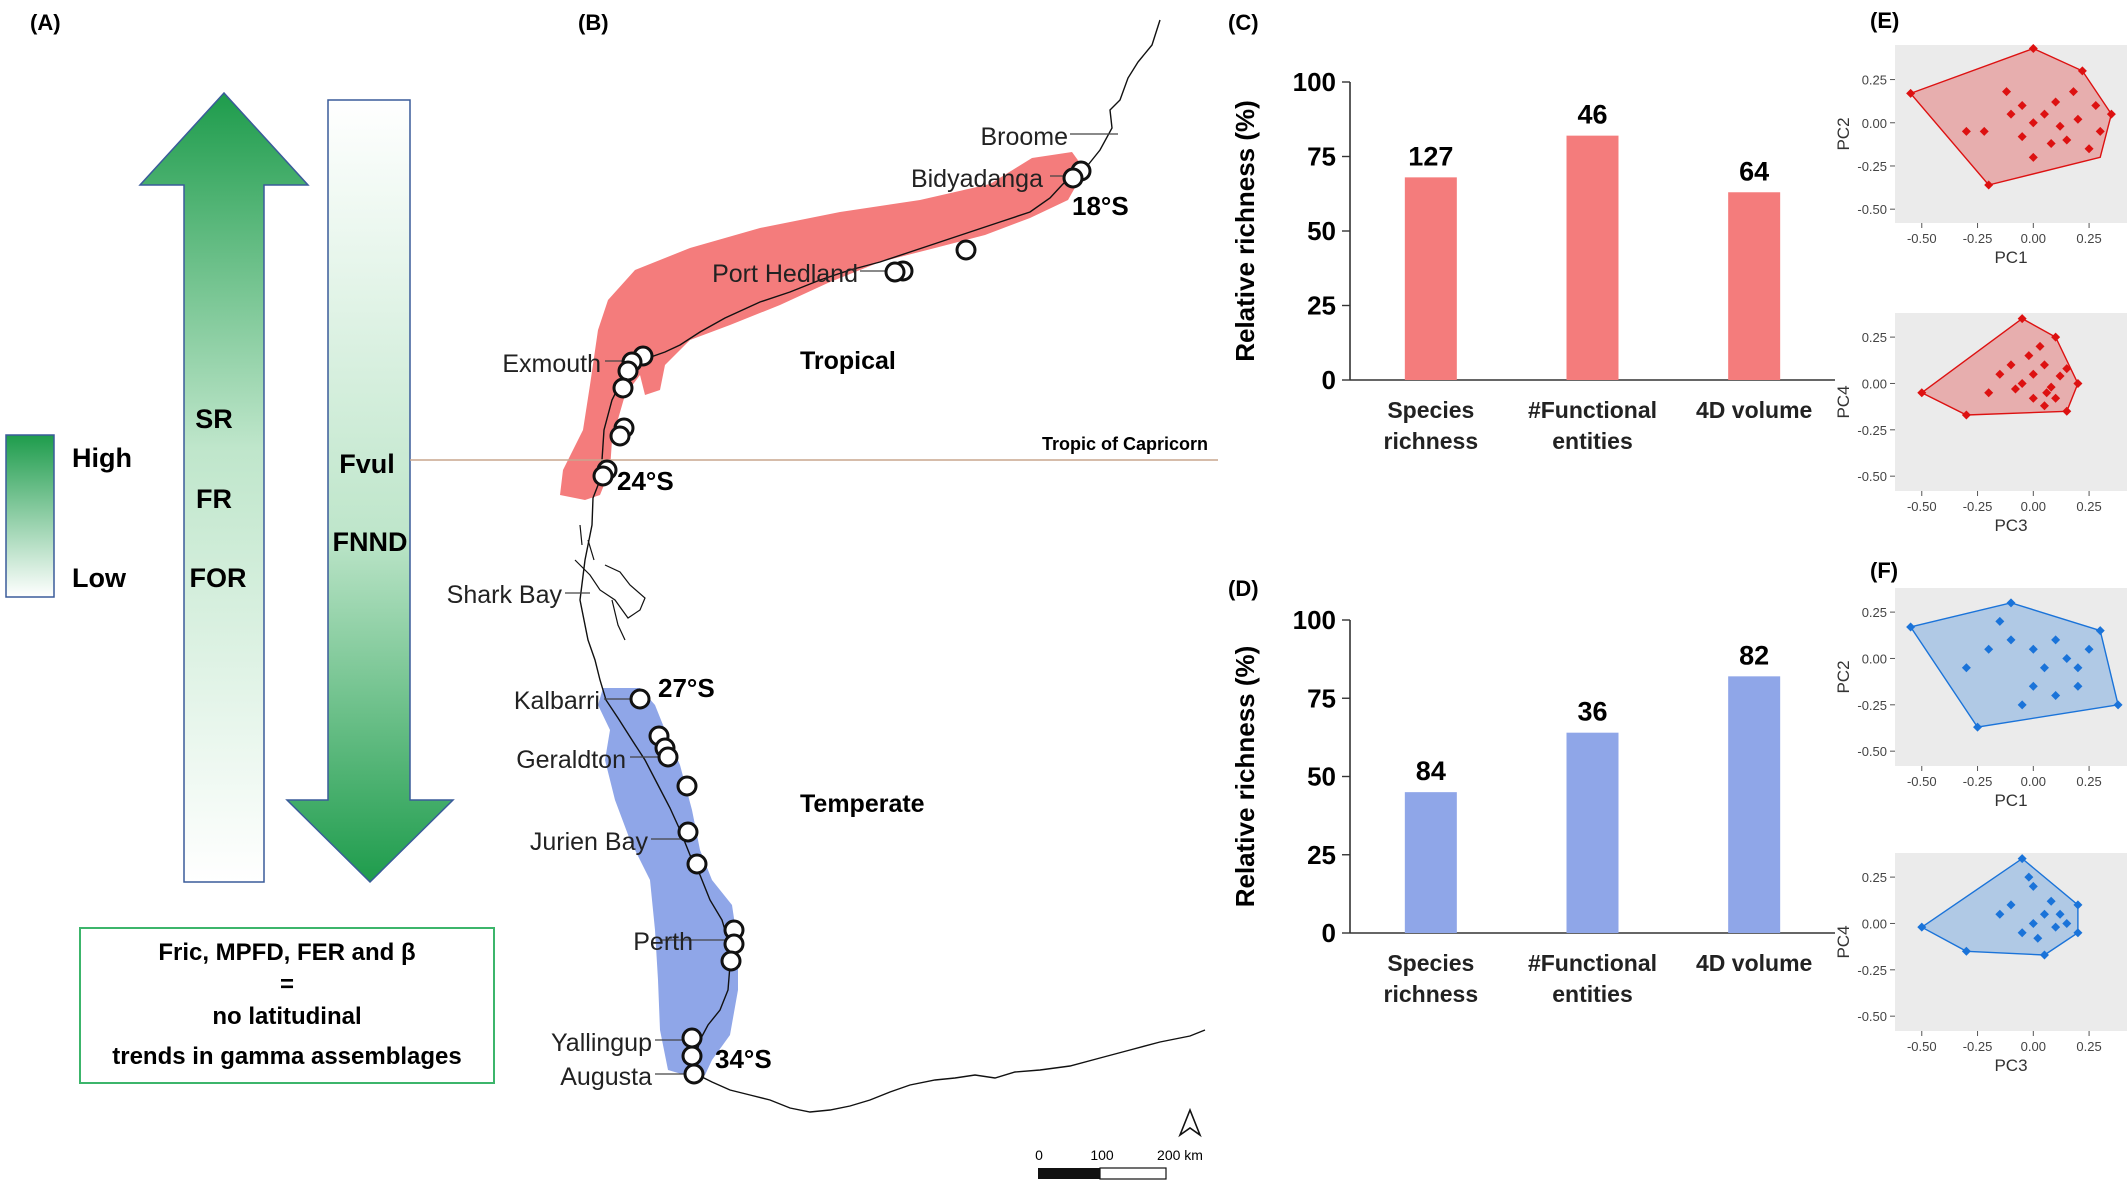  Describe the element at coordinates (1039, 1155) in the screenshot. I see `scale-label-0: 0` at that location.